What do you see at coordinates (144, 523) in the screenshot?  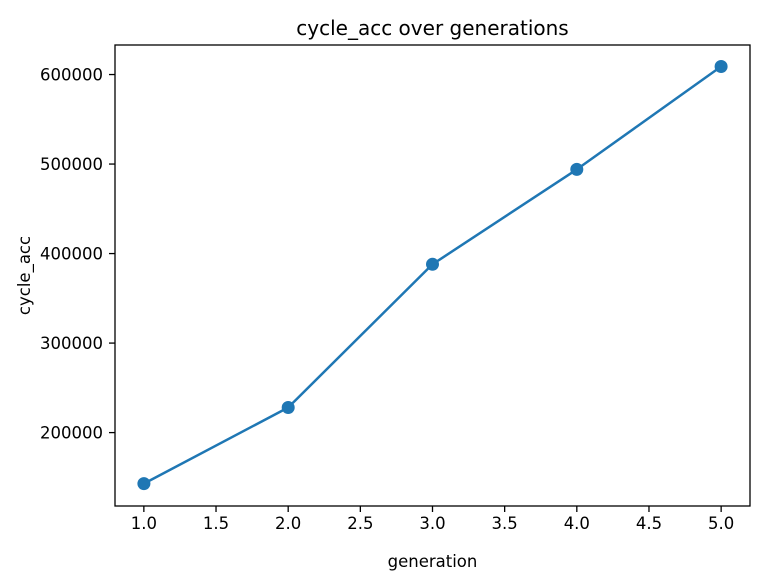 I see `x-tick-label: 1.0` at bounding box center [144, 523].